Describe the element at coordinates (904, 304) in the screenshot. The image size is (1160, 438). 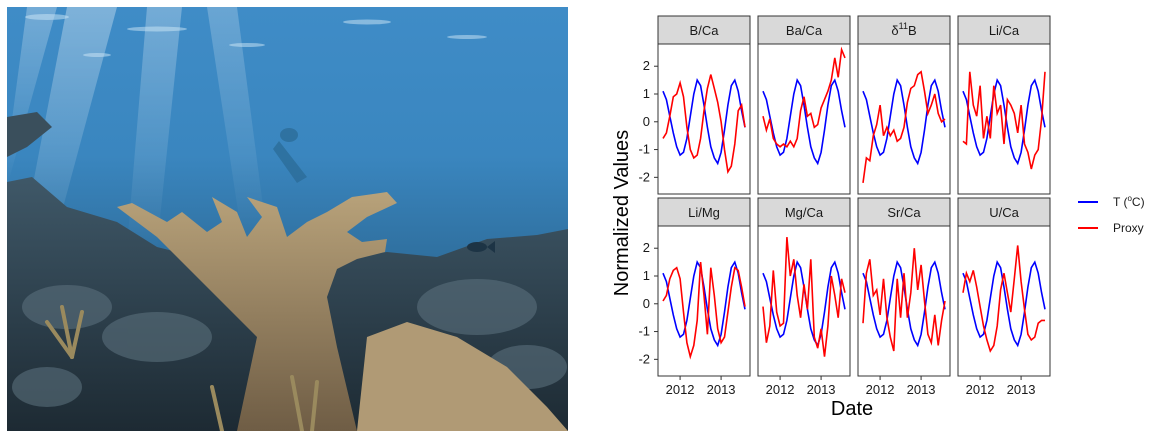
I see `temperature-line-sr-ca` at that location.